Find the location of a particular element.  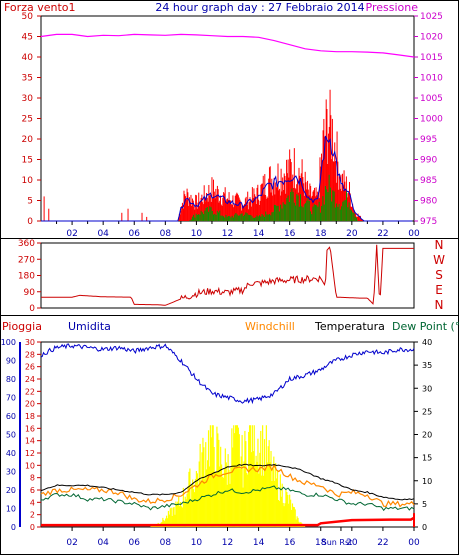

rain-line is located at coordinates (228, 521).